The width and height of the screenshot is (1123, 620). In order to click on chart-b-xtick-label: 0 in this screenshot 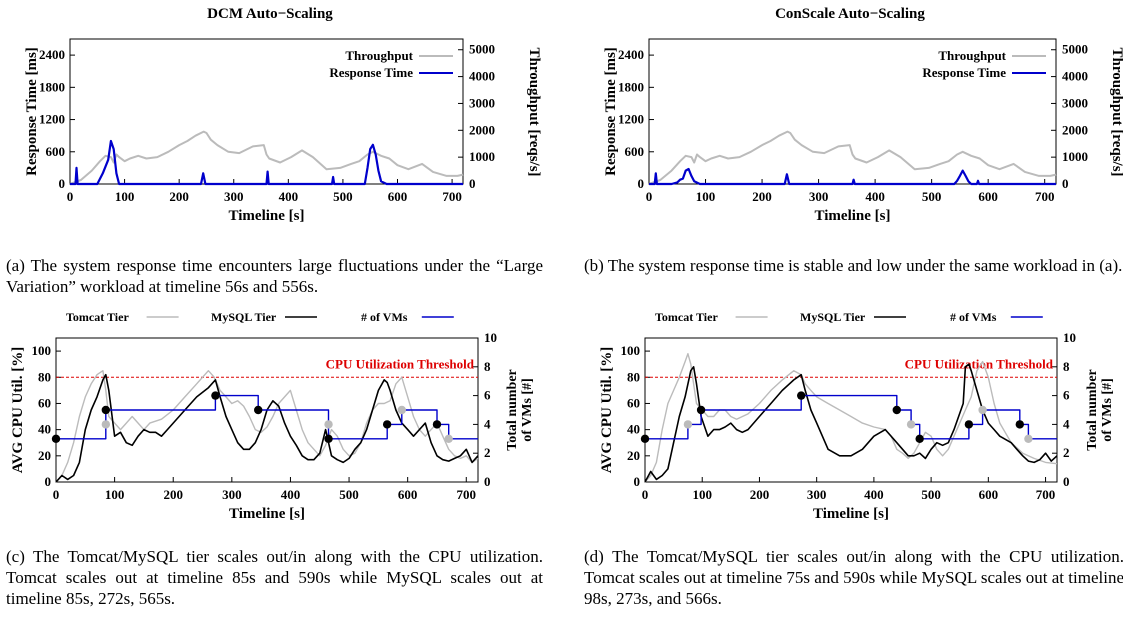, I will do `click(649, 196)`.